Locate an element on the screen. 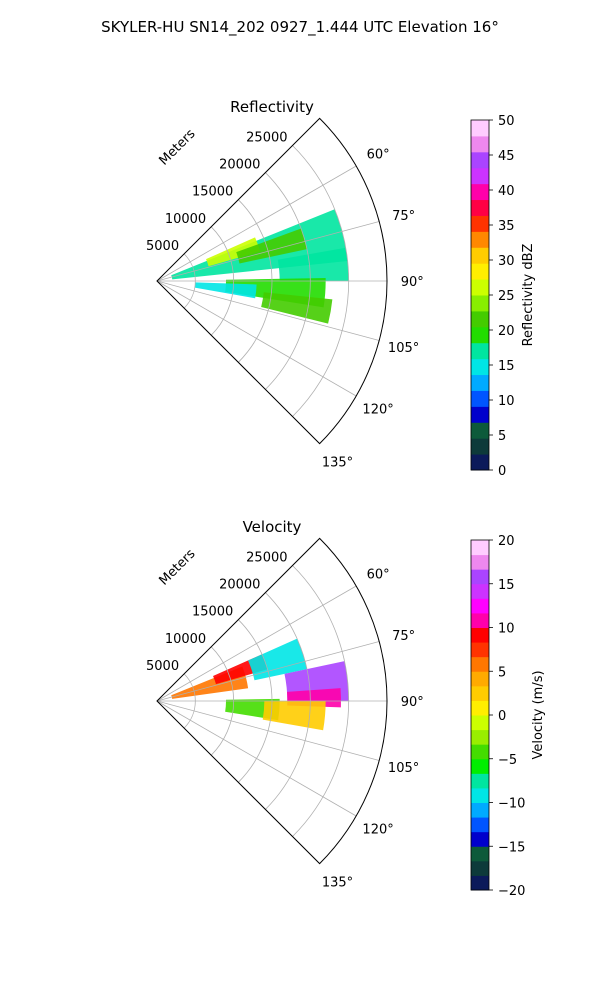 The image size is (600, 1000). angle-tick-label: 135° is located at coordinates (337, 883).